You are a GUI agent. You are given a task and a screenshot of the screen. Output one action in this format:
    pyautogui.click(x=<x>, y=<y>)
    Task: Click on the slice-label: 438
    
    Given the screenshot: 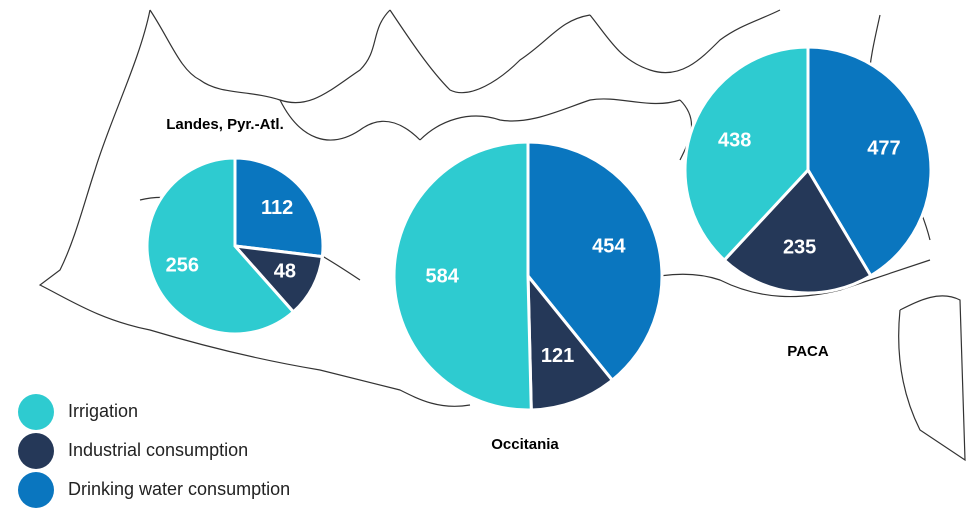 What is the action you would take?
    pyautogui.click(x=734, y=141)
    